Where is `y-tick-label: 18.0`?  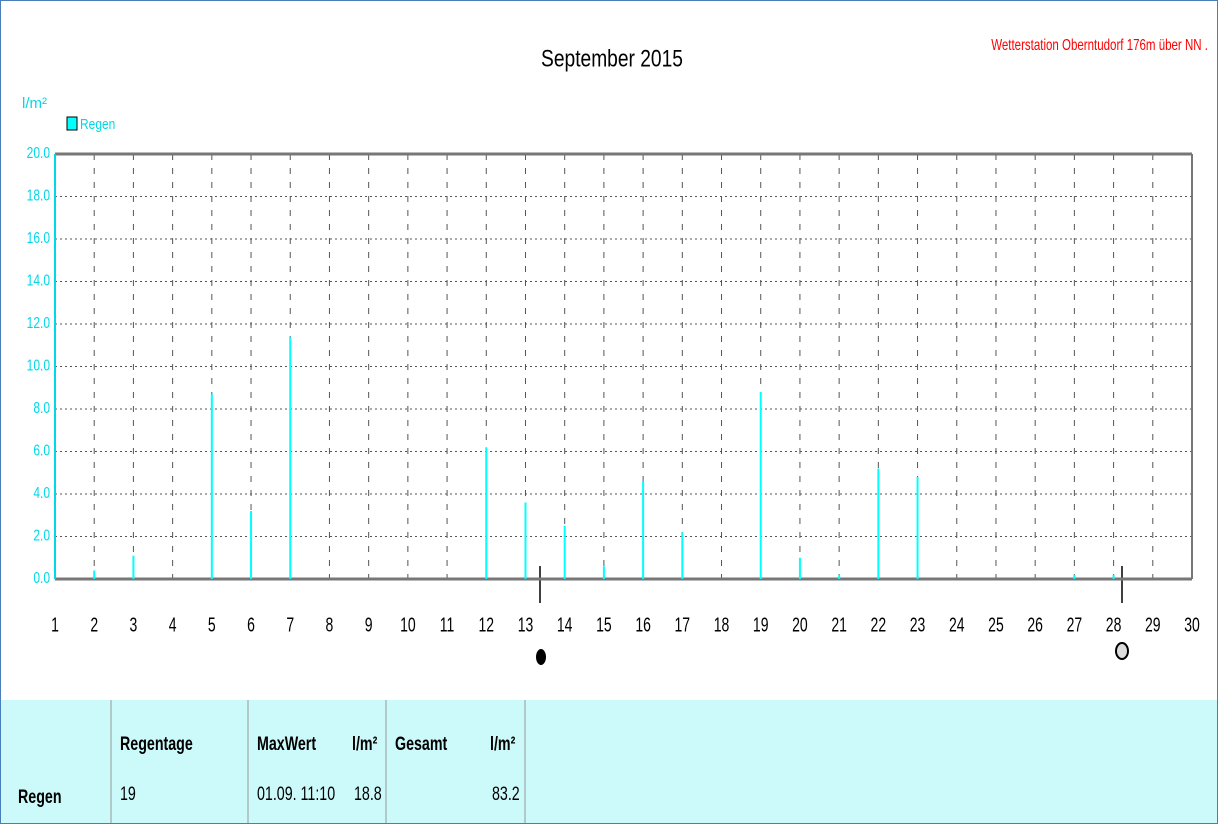 y-tick-label: 18.0 is located at coordinates (38, 195).